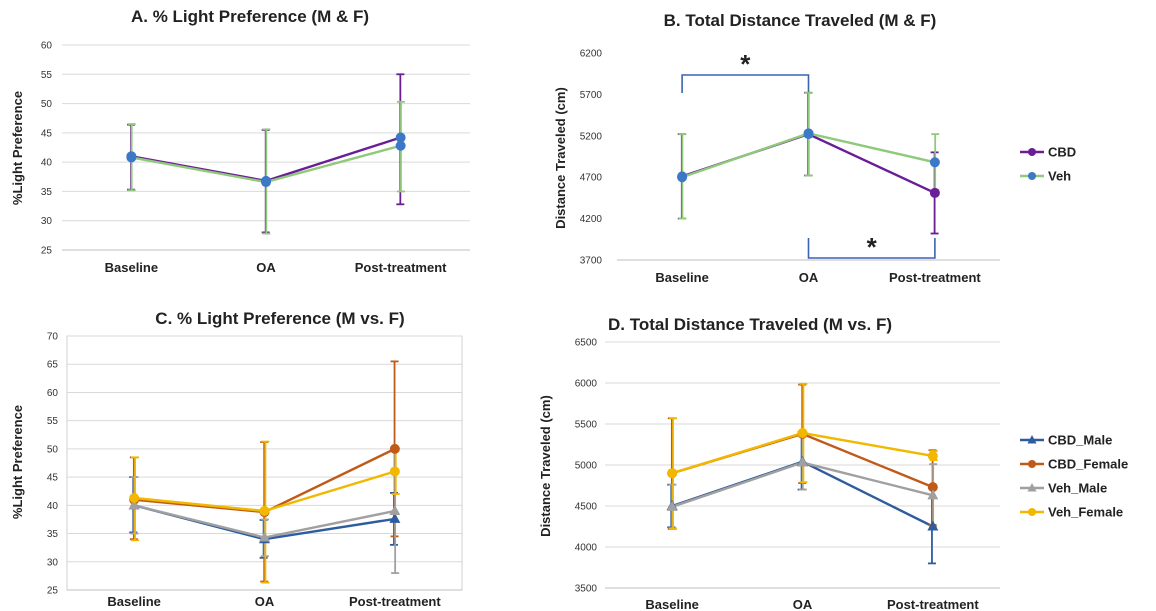 The height and width of the screenshot is (611, 1156). I want to click on y-tick-label: 3500, so click(586, 589).